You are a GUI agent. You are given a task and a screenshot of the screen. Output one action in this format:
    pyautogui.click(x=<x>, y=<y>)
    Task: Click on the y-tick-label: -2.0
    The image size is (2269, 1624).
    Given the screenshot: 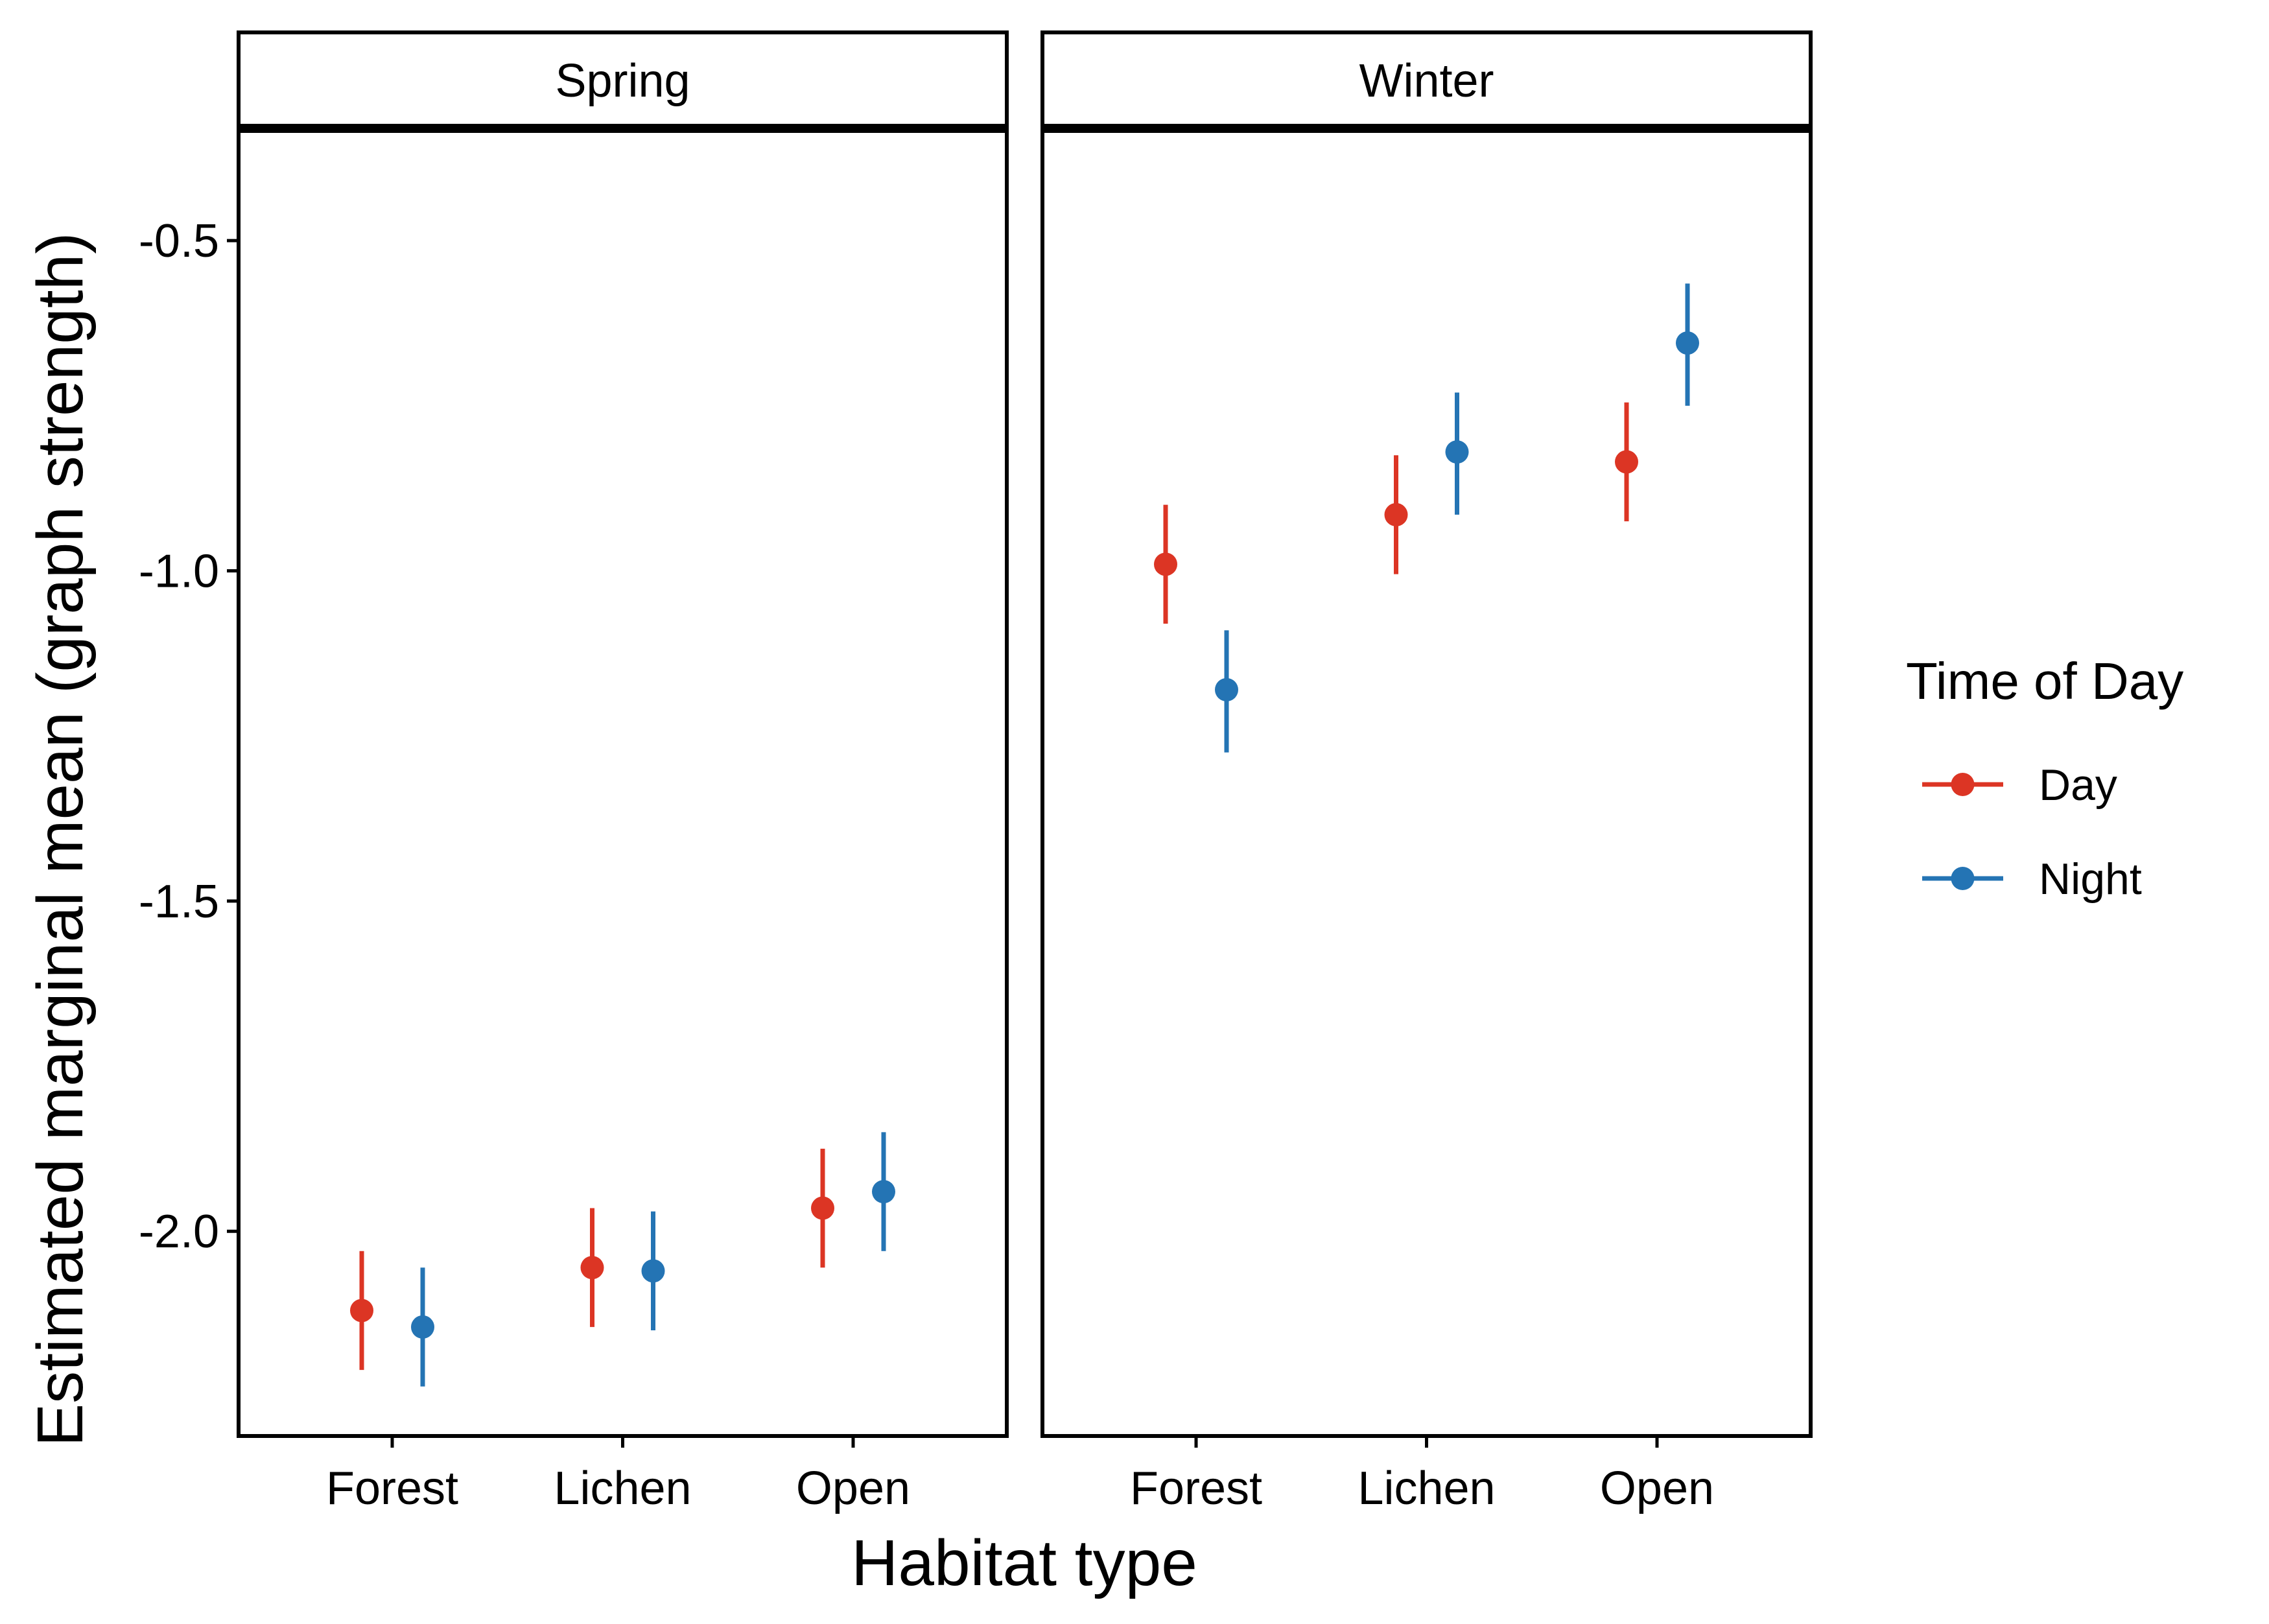 What is the action you would take?
    pyautogui.click(x=179, y=1232)
    